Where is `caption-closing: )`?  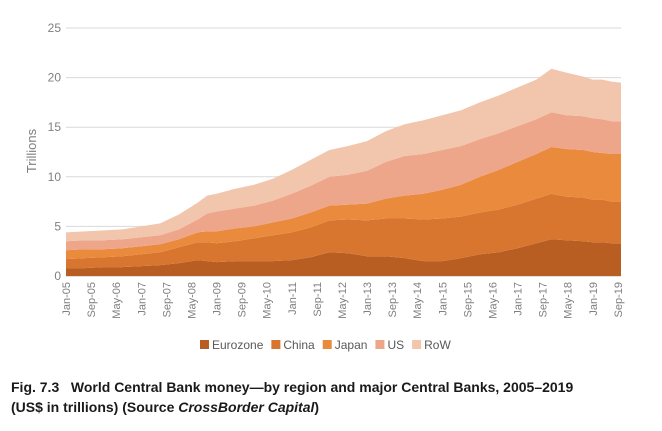 caption-closing: ) is located at coordinates (317, 407).